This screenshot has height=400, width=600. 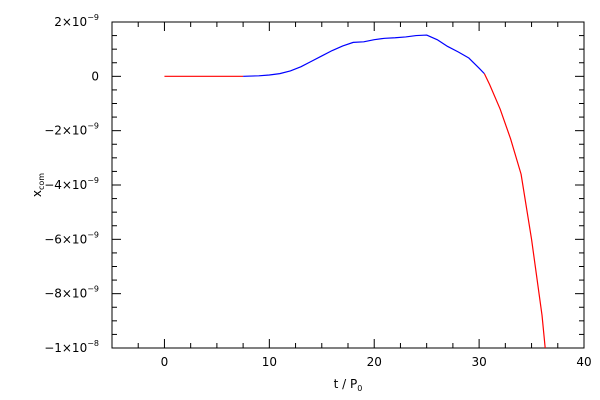 What do you see at coordinates (41, 181) in the screenshot?
I see `y-axis-title-sub: com` at bounding box center [41, 181].